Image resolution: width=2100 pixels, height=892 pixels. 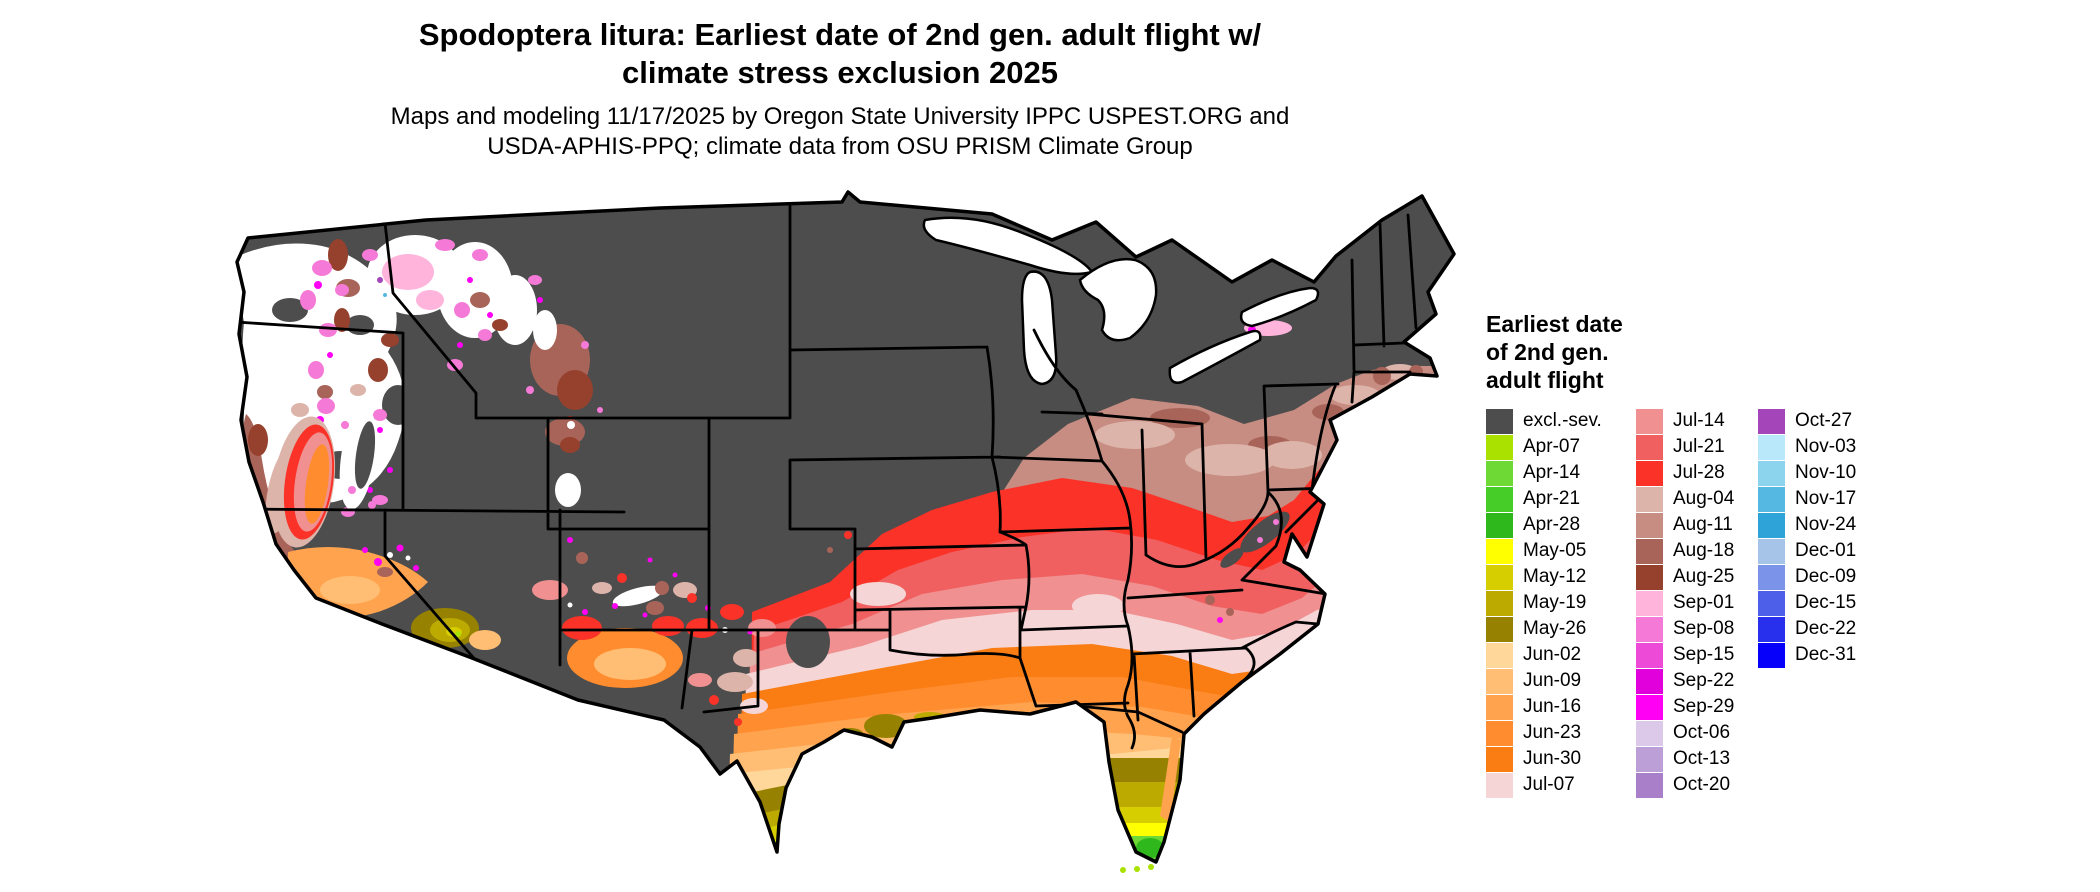 I want to click on blob-pnw-gray, so click(x=398, y=405).